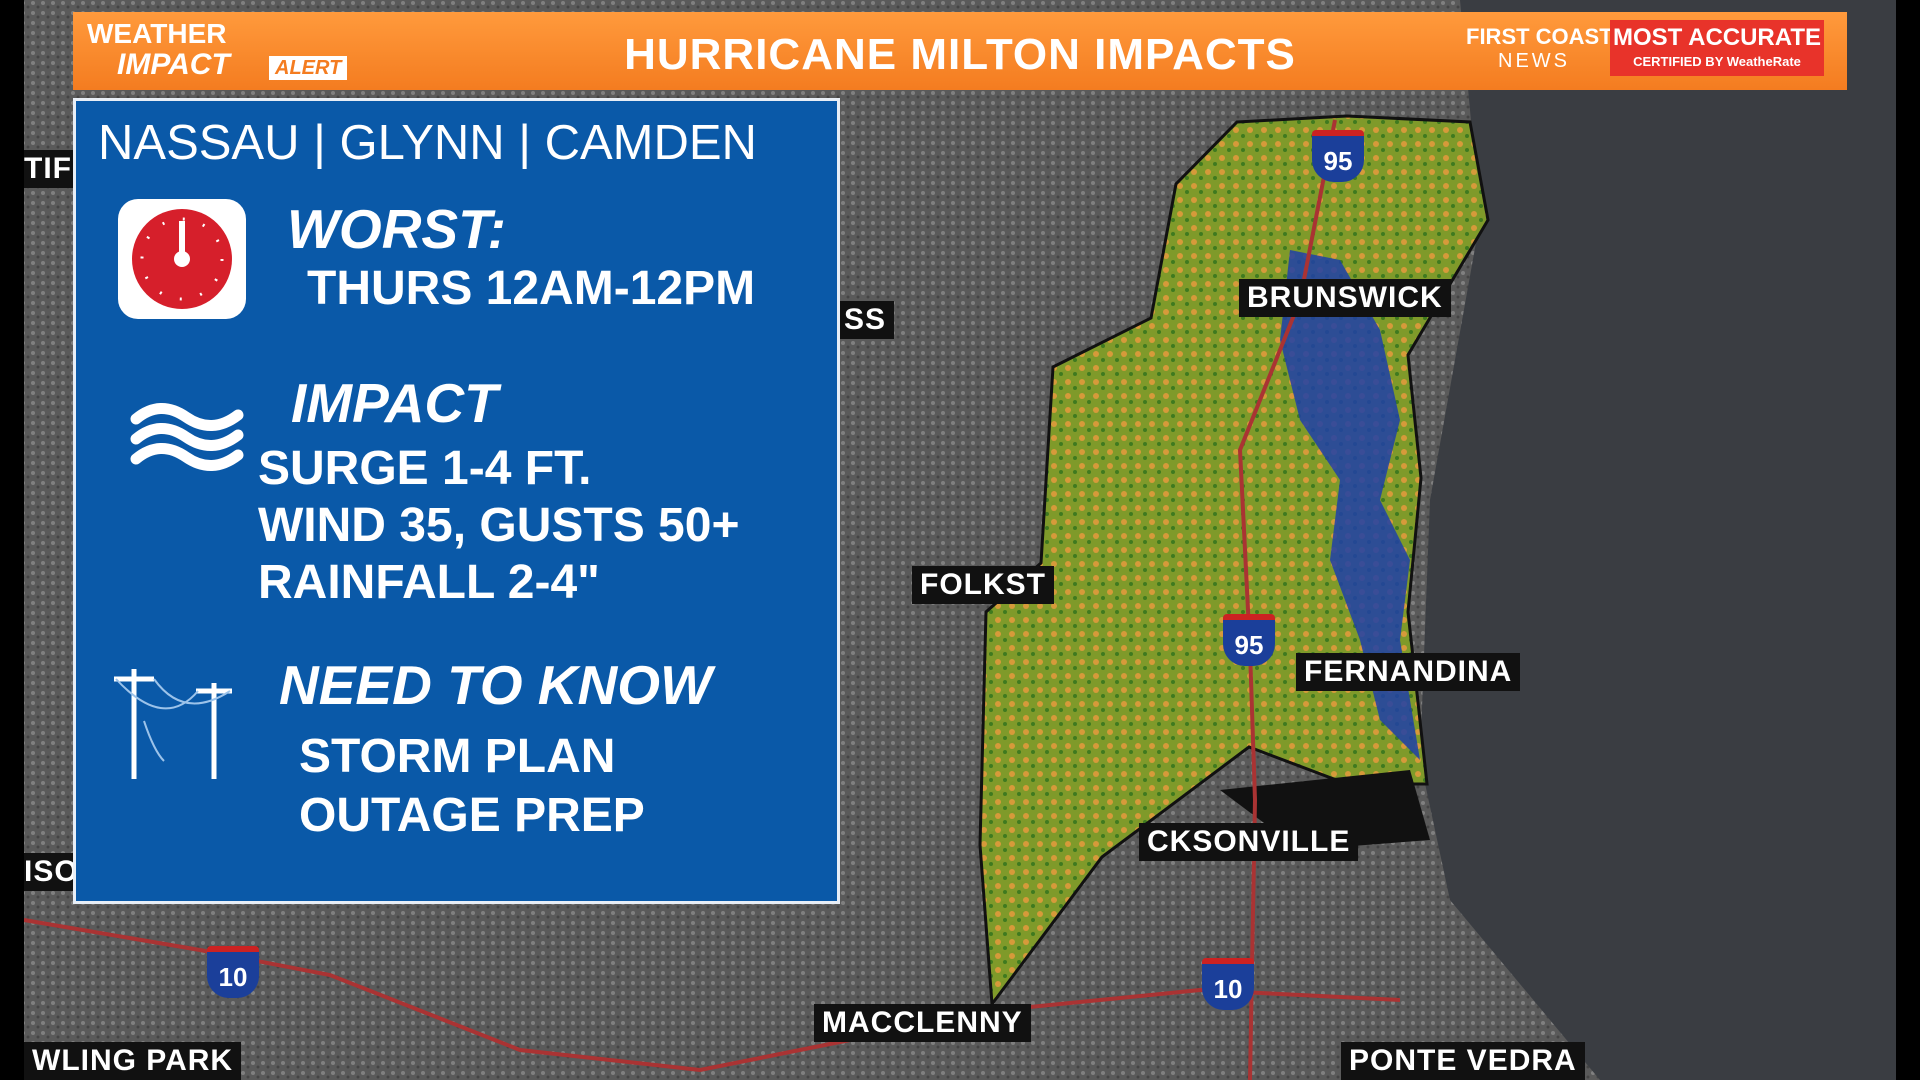  Describe the element at coordinates (429, 582) in the screenshot. I see `section-line: RAINFALL 2-4"` at that location.